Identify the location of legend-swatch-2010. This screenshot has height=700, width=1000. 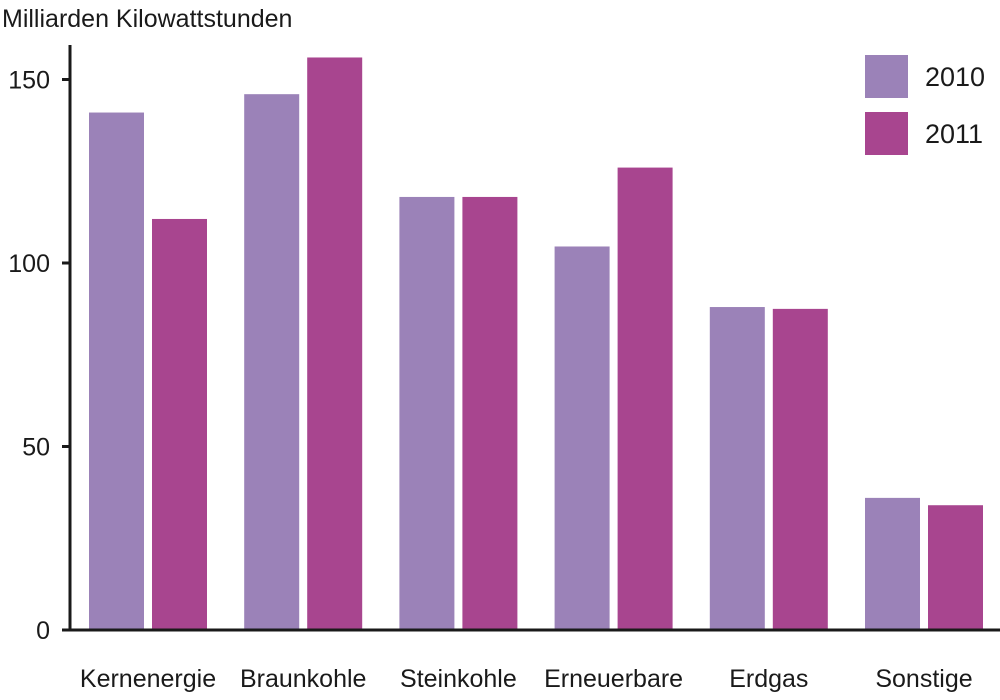
(886, 76).